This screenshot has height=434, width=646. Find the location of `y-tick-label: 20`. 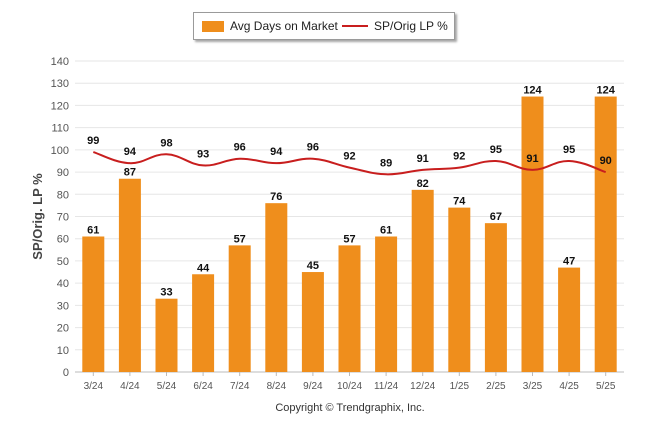

y-tick-label: 20 is located at coordinates (63, 329).